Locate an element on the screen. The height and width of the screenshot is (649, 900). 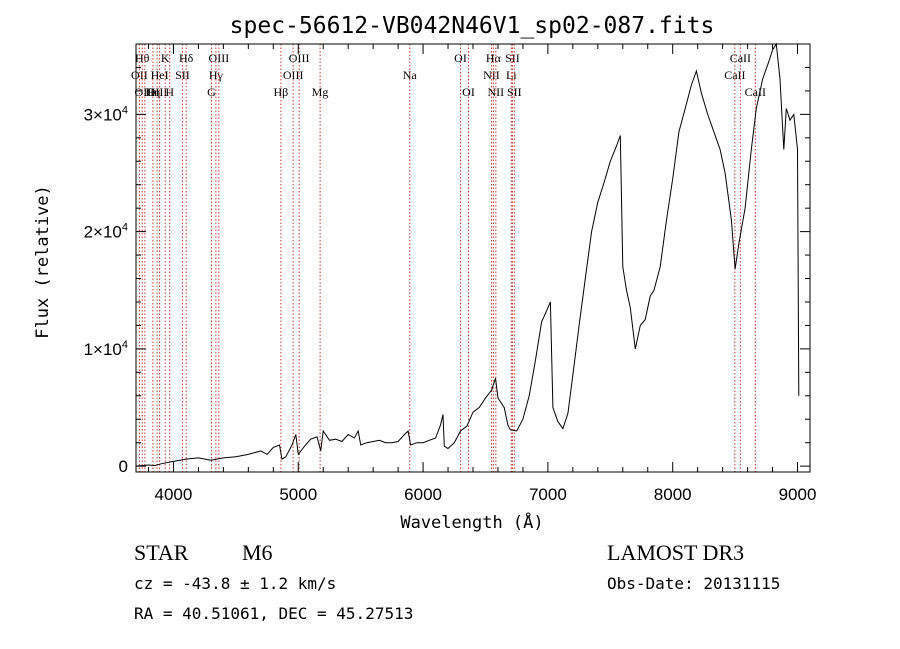
y-tick-label: 2×10⁴ is located at coordinates (106, 232).